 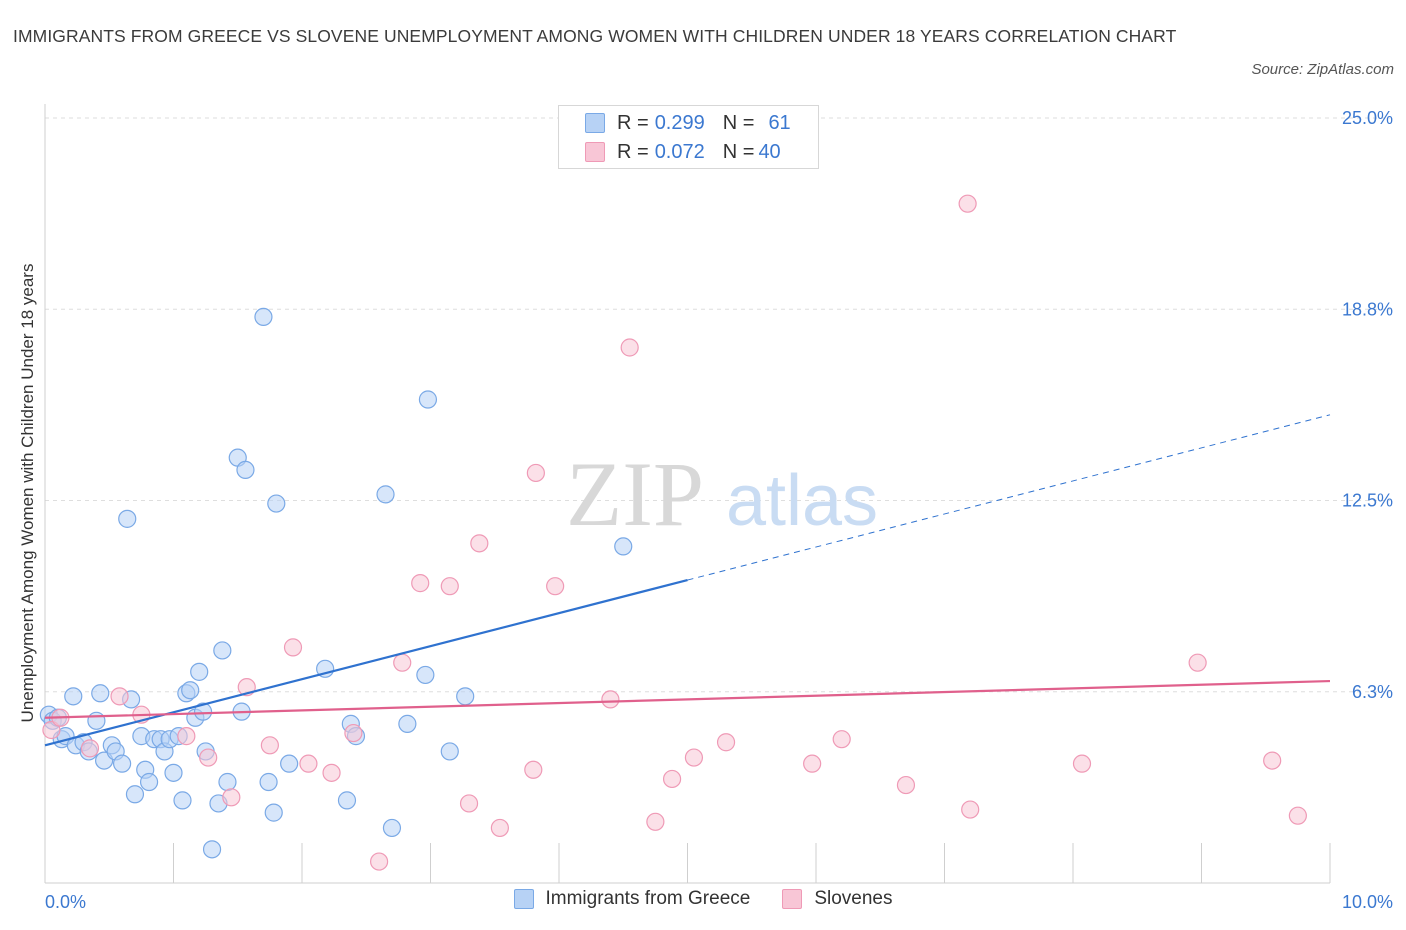 I want to click on watermark: ZIP atlas, so click(x=722, y=494).